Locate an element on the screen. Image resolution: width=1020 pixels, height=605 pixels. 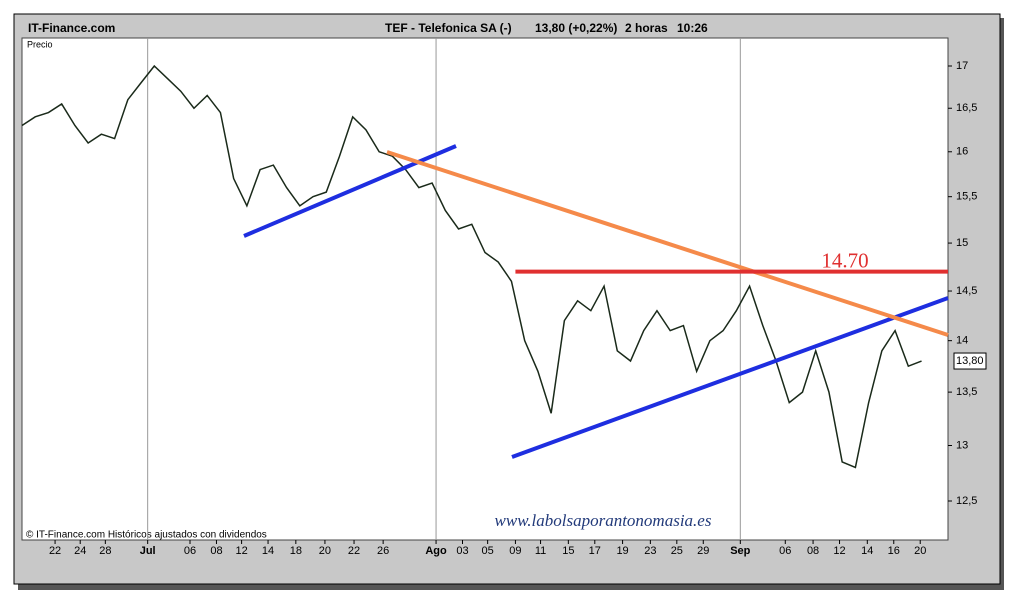
interval: 2 horas is located at coordinates (646, 28).